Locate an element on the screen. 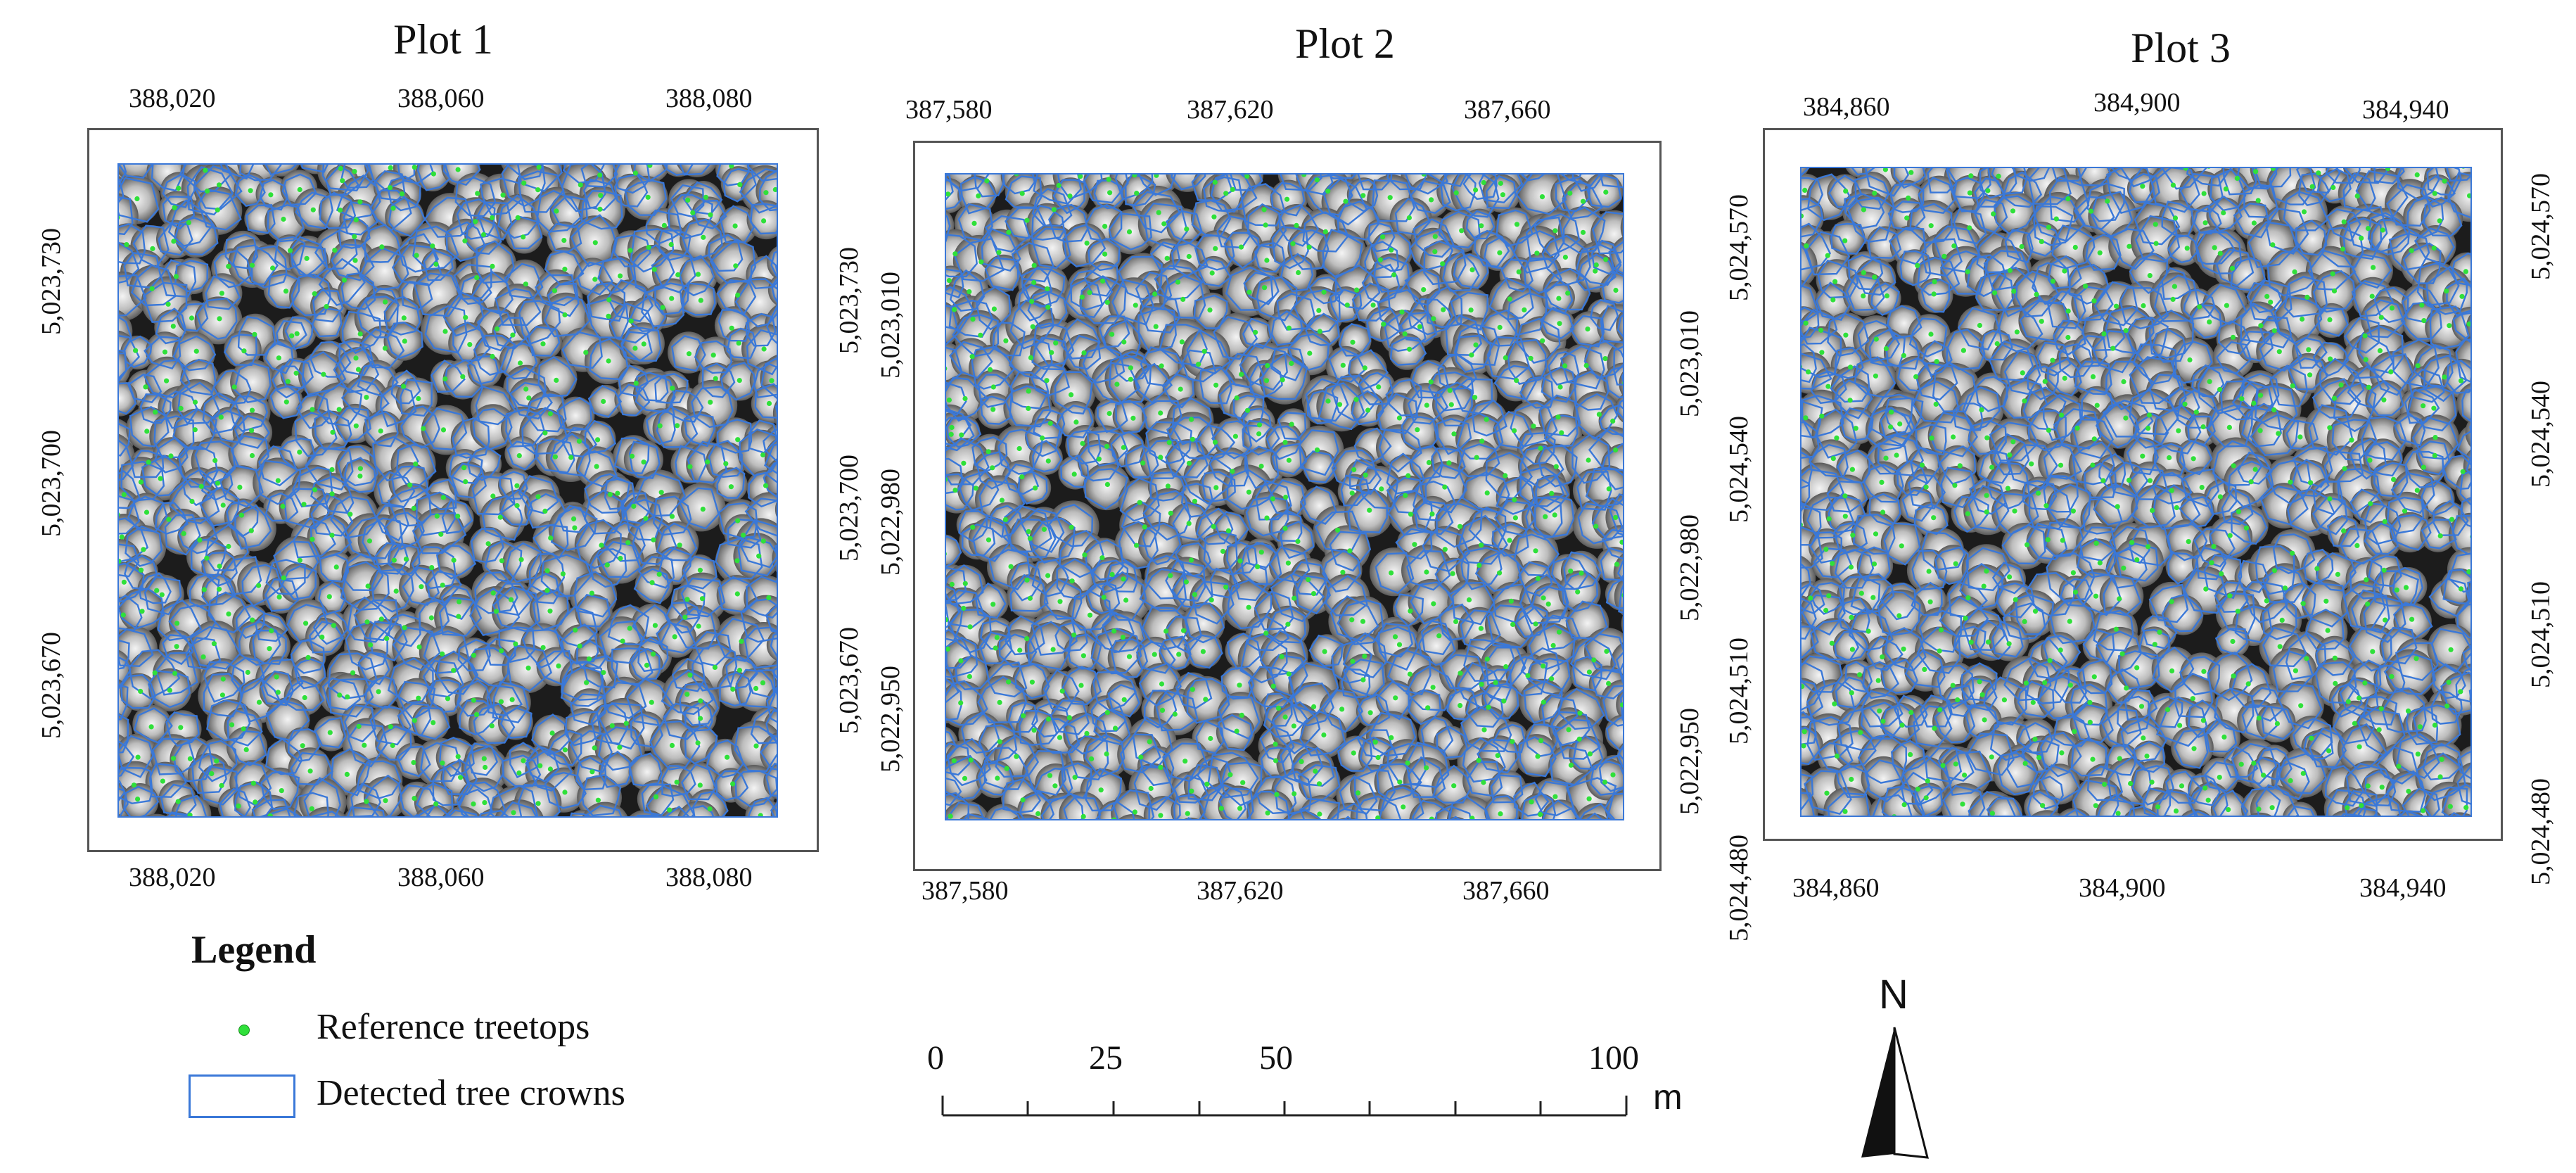 The width and height of the screenshot is (2576, 1173). plot-1-map is located at coordinates (447, 490).